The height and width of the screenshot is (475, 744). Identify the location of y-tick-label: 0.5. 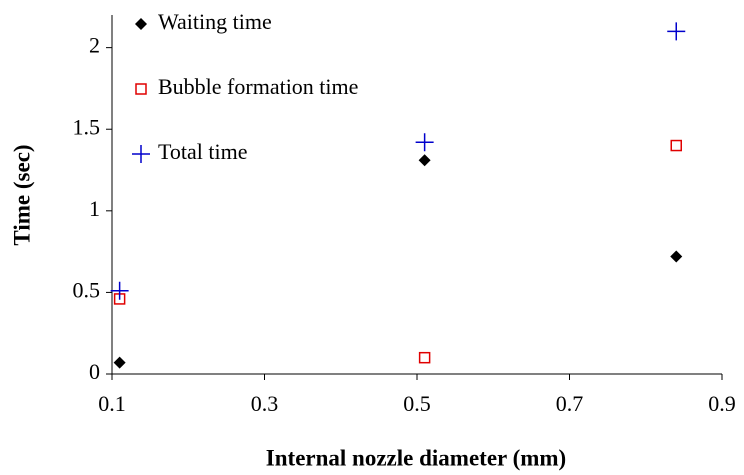
(87, 289).